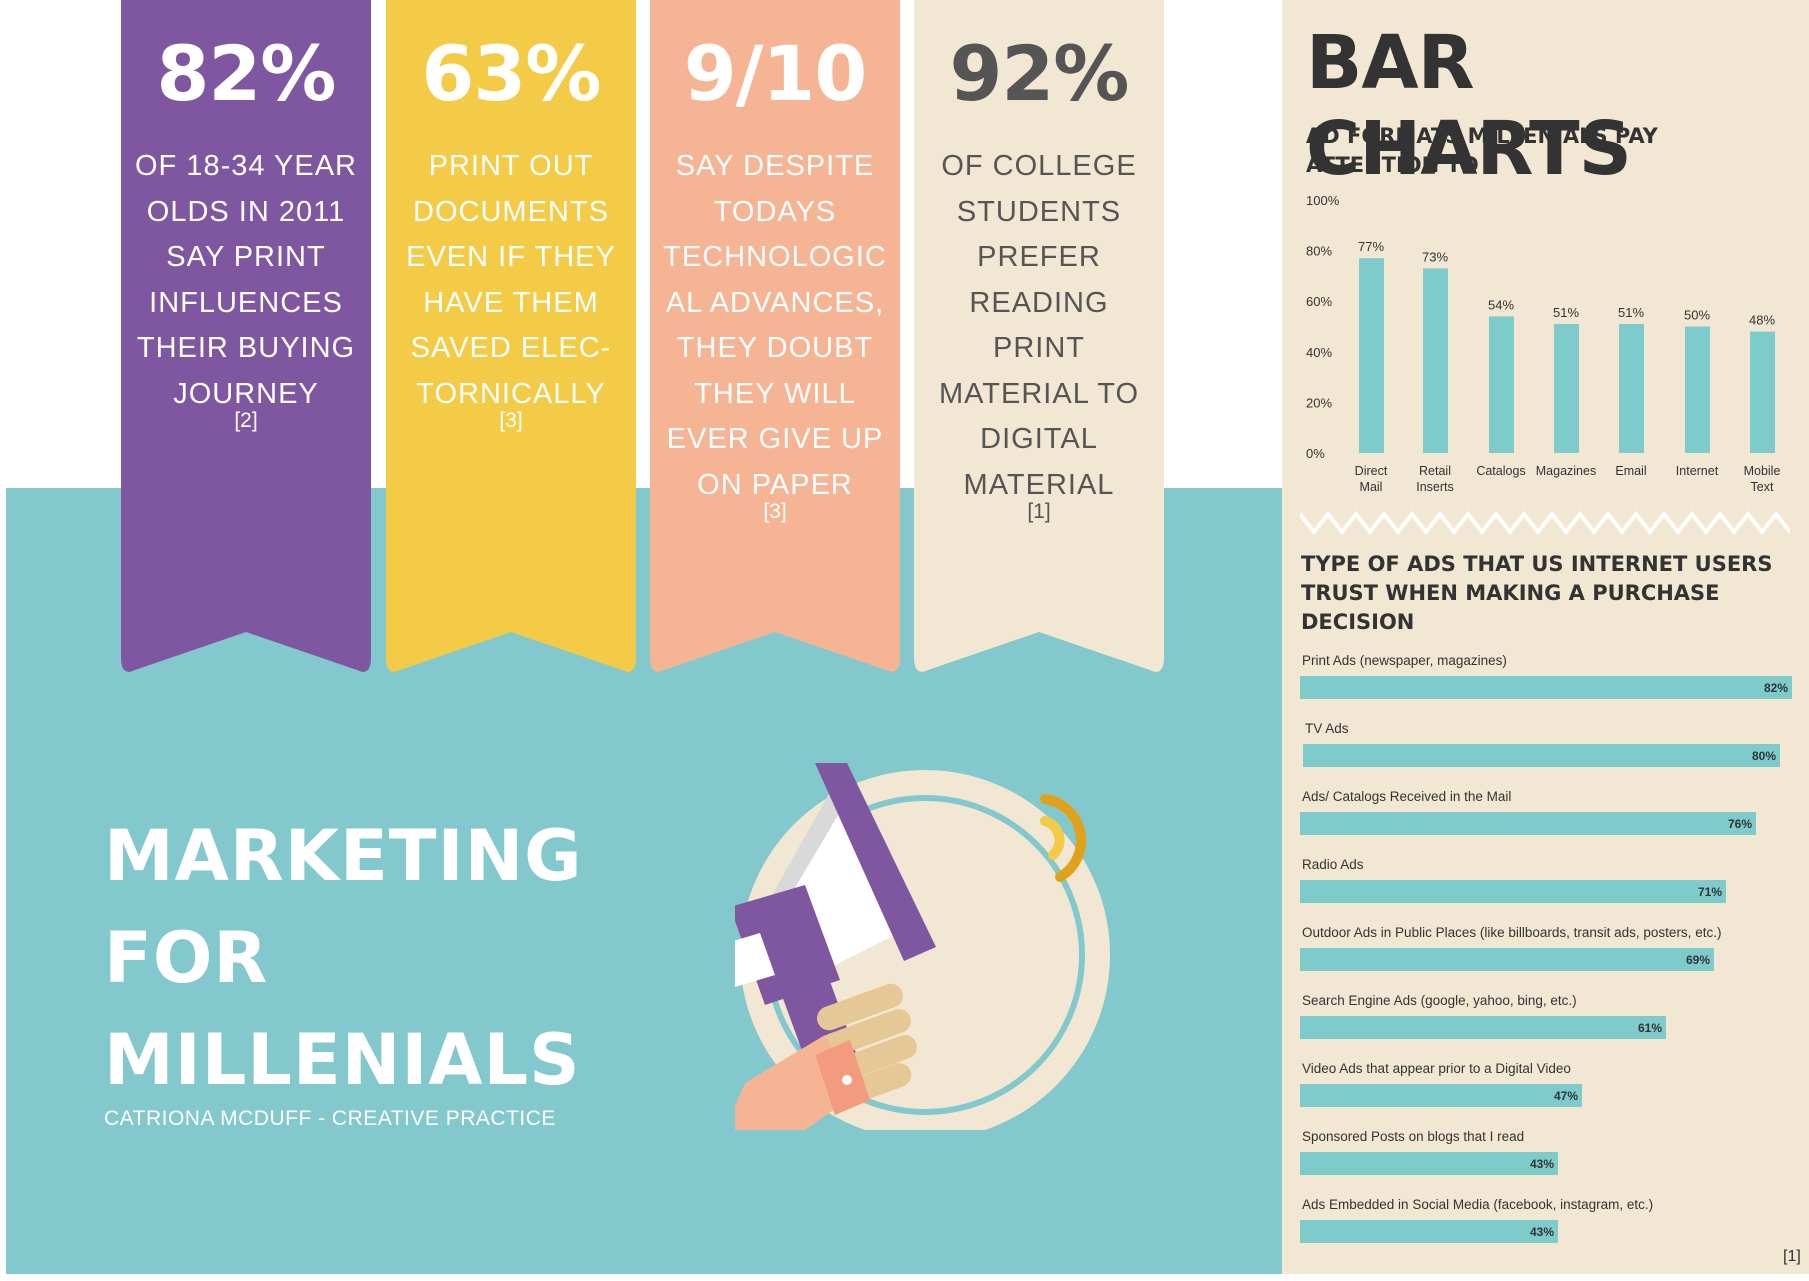 The image size is (1809, 1281). I want to click on x-tick-label: Catalogs, so click(1500, 471).